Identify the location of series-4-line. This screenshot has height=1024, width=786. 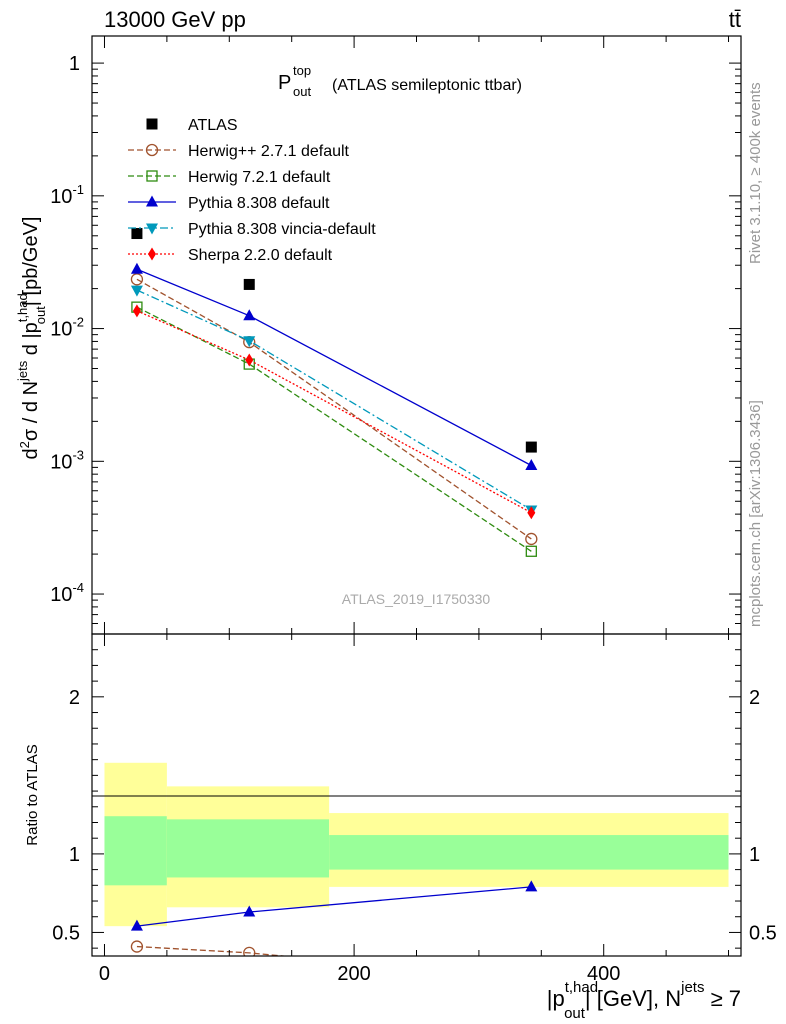
(334, 400).